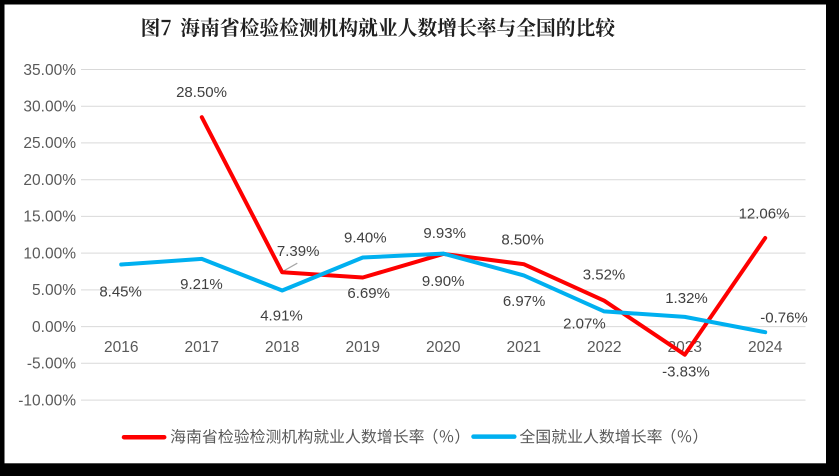  Describe the element at coordinates (282, 347) in the screenshot. I see `svg-text: 2018` at that location.